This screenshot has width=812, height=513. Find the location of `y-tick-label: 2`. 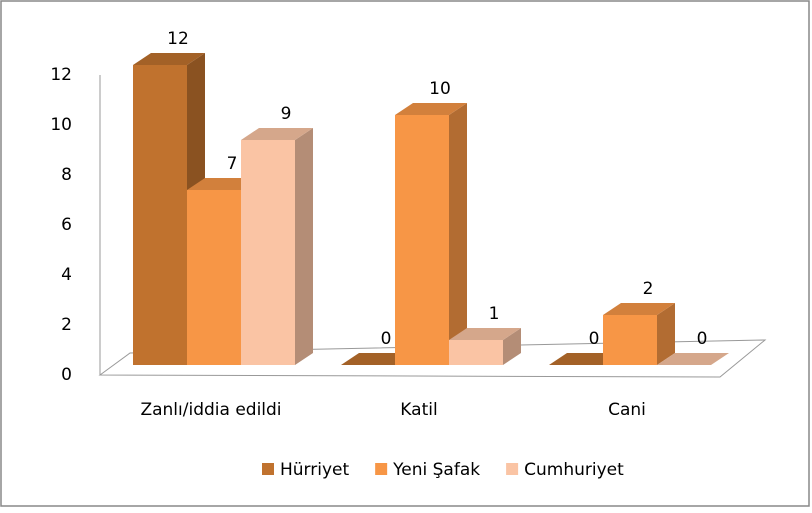

y-tick-label: 2 is located at coordinates (66, 325).